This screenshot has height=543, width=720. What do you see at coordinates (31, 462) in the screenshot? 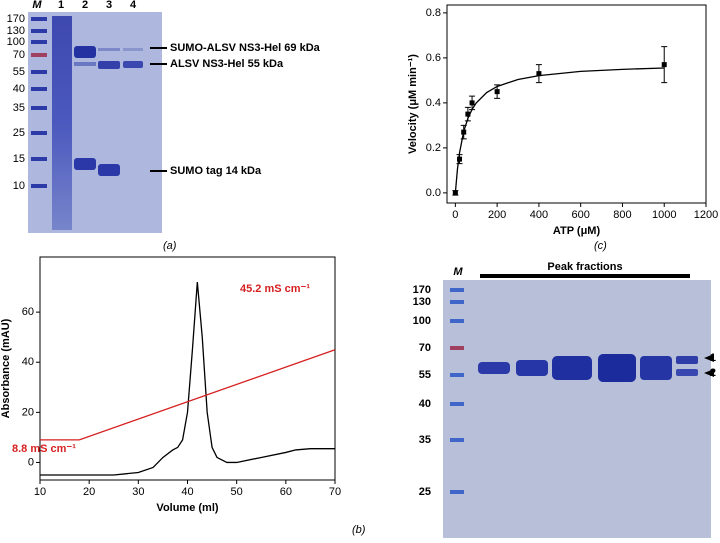
I see `y-tick-label: 0` at bounding box center [31, 462].